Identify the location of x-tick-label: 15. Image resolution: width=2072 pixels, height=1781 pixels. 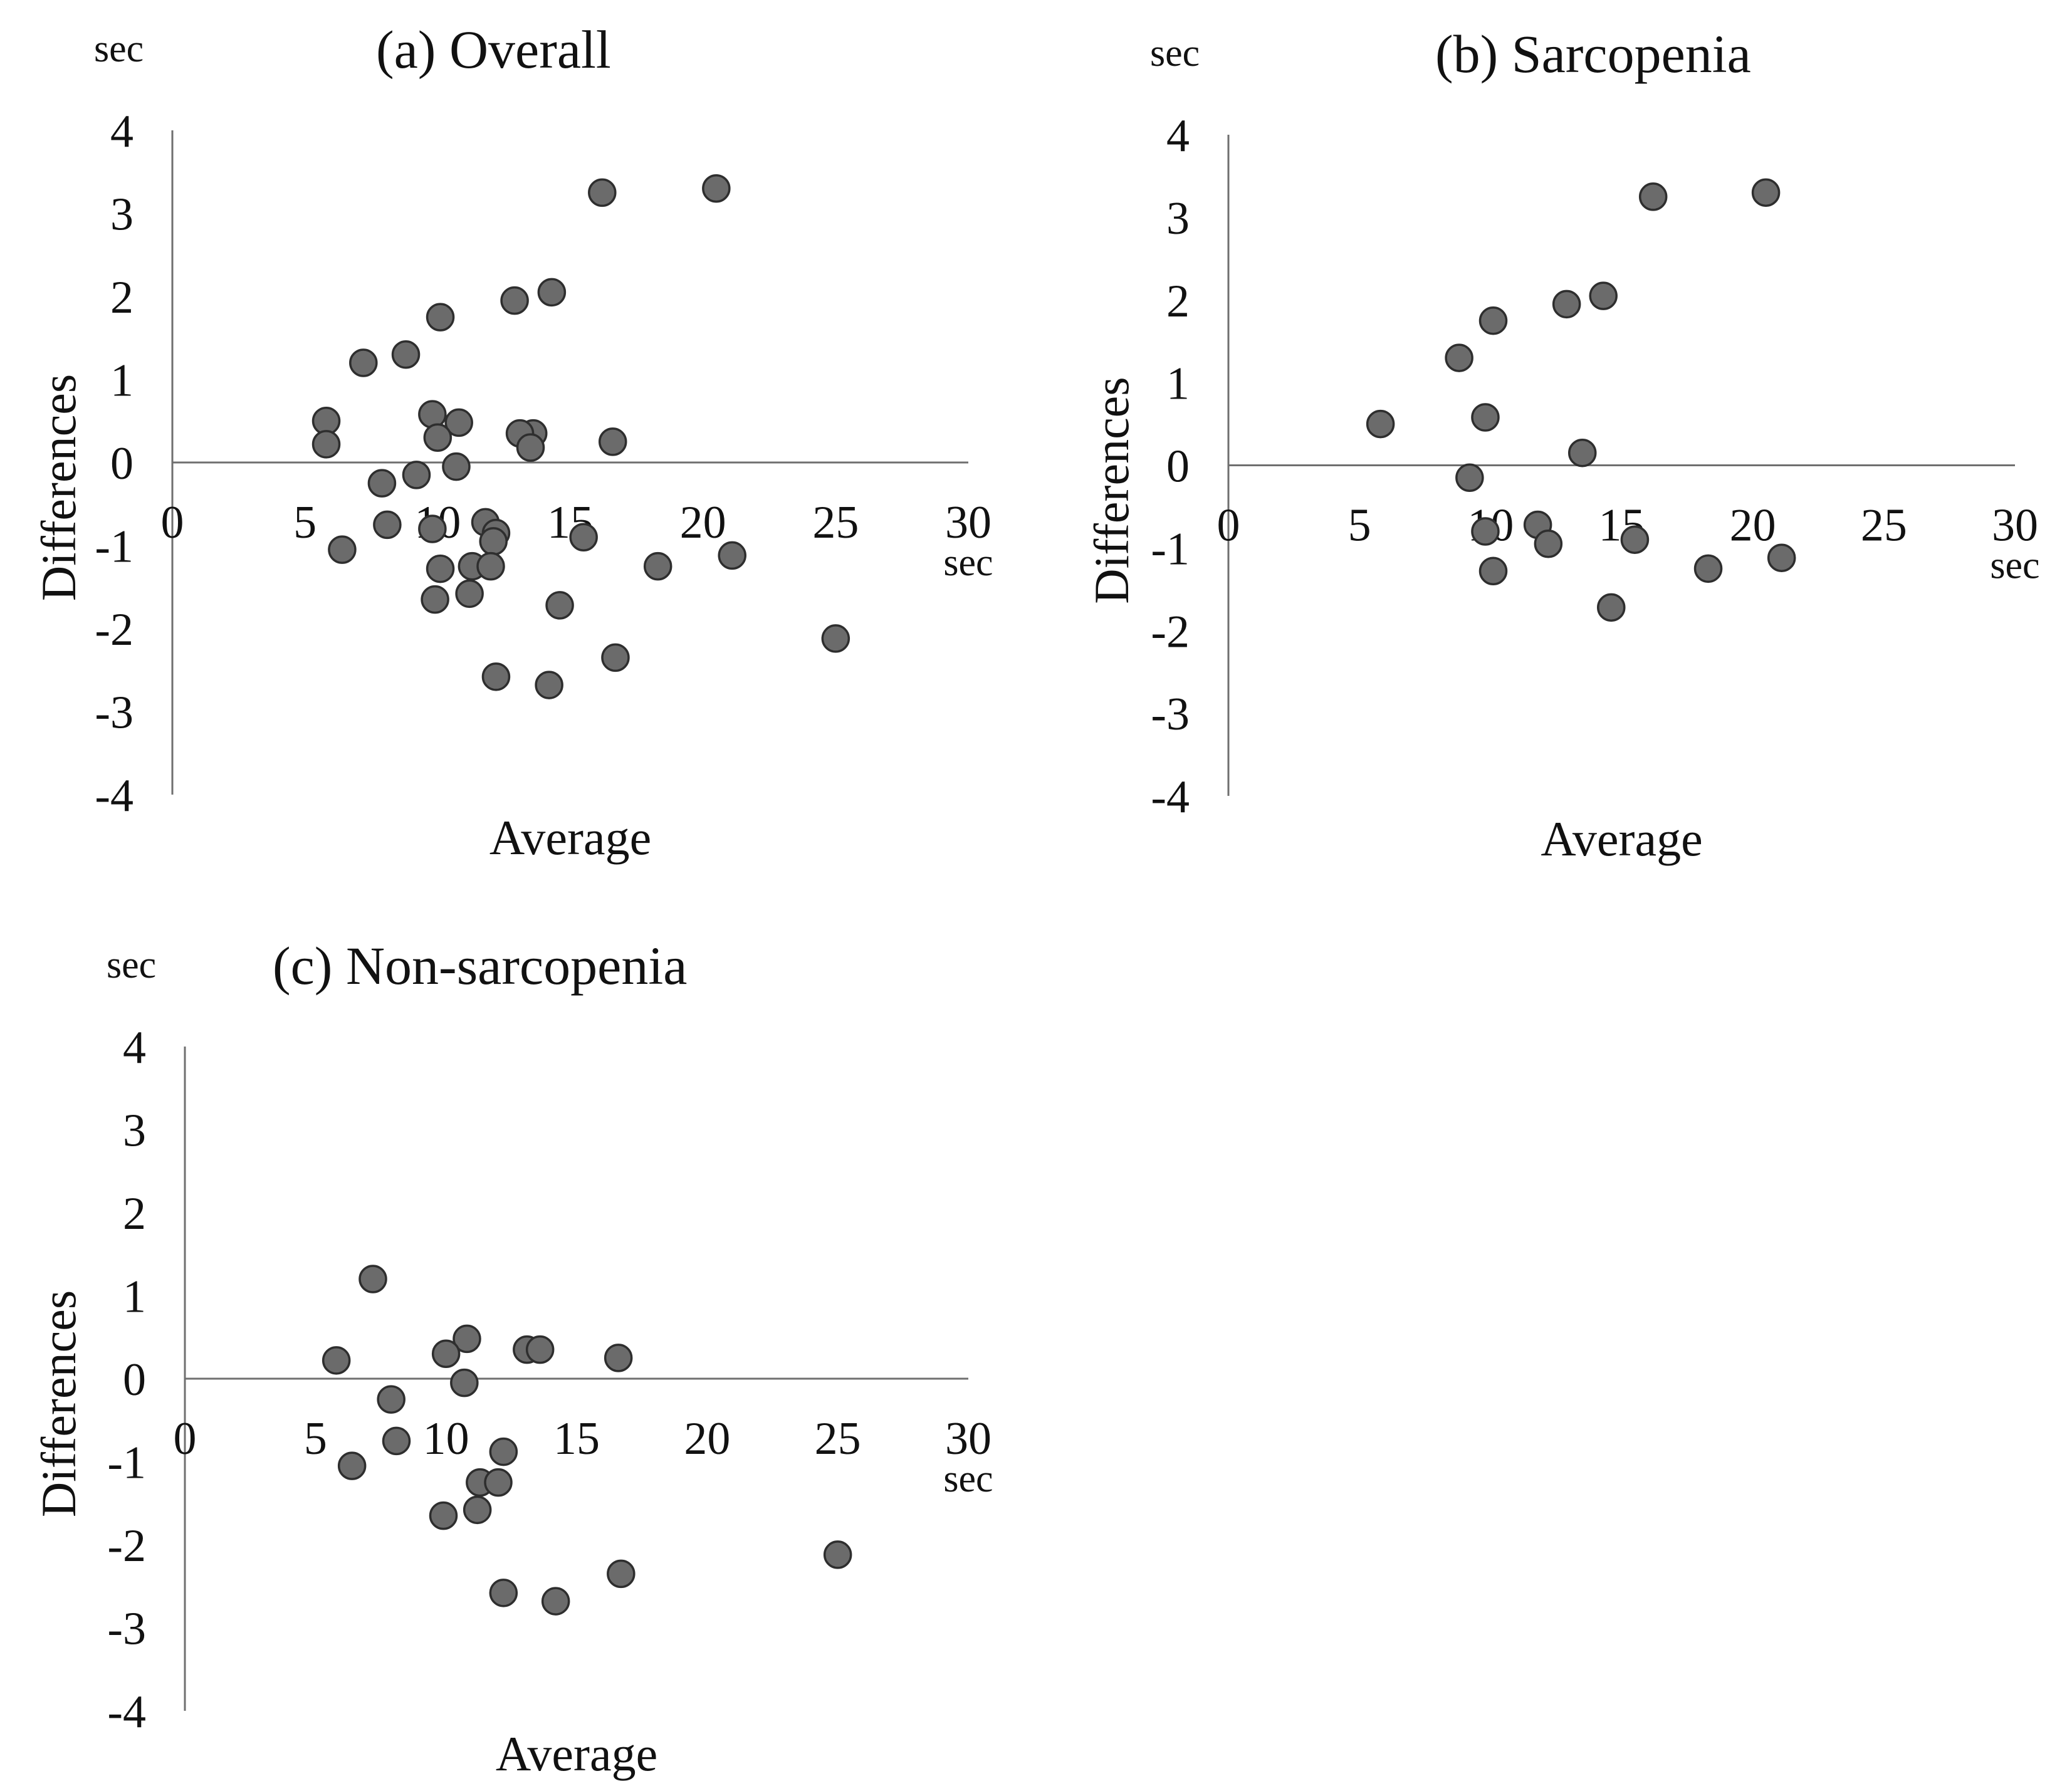
(576, 1439).